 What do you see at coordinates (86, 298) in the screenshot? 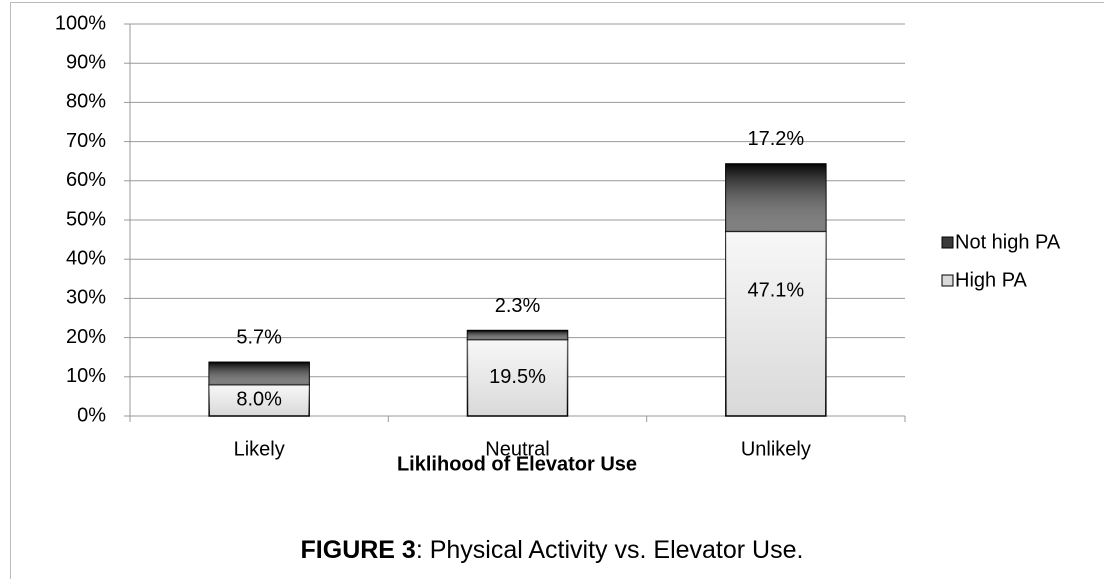
I see `y-tick-label: 30%` at bounding box center [86, 298].